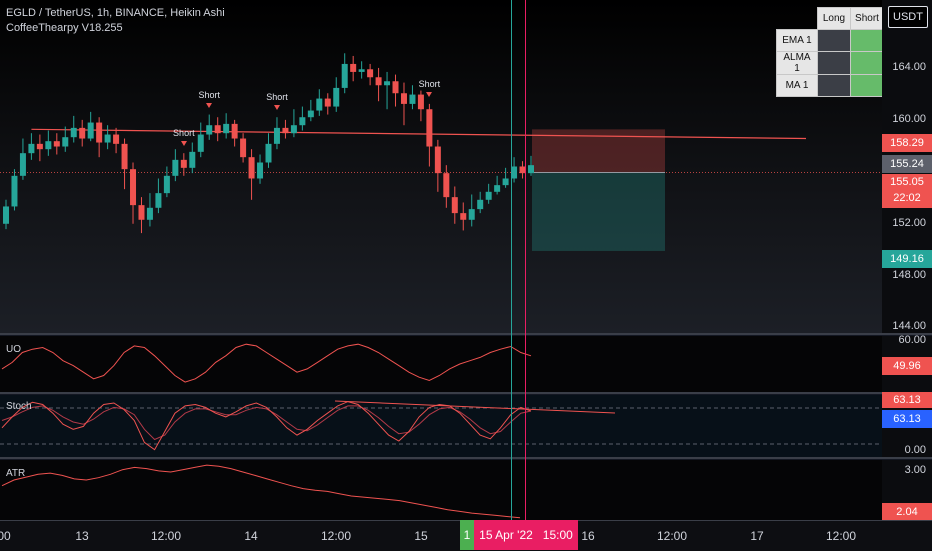 The width and height of the screenshot is (932, 551). I want to click on alma-long-cell, so click(834, 63).